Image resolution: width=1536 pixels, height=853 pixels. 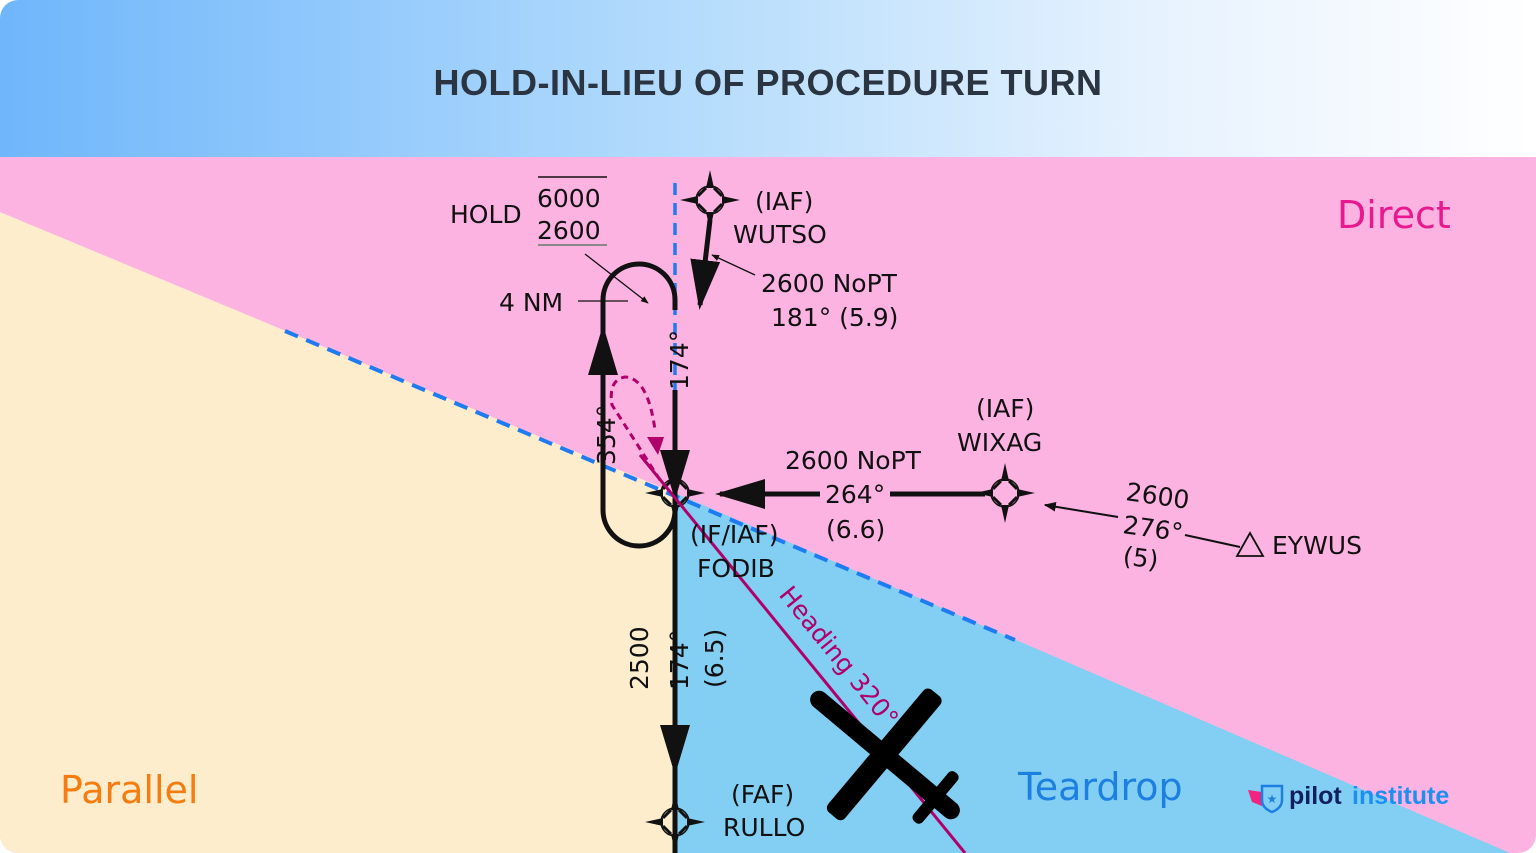 I want to click on airplane-icon, so click(x=885, y=756).